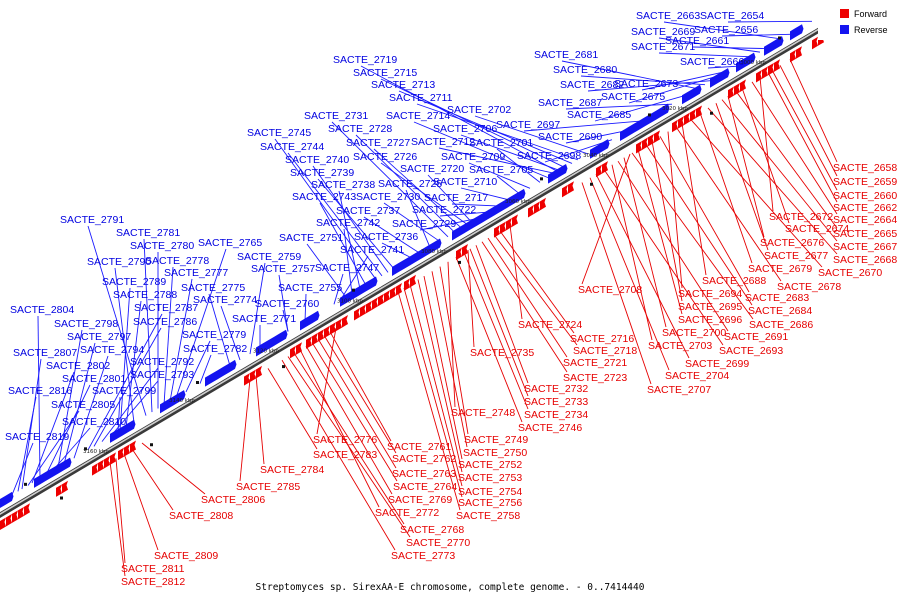 Image resolution: width=900 pixels, height=600 pixels. I want to click on gene-label: SACTE_2748, so click(483, 413).